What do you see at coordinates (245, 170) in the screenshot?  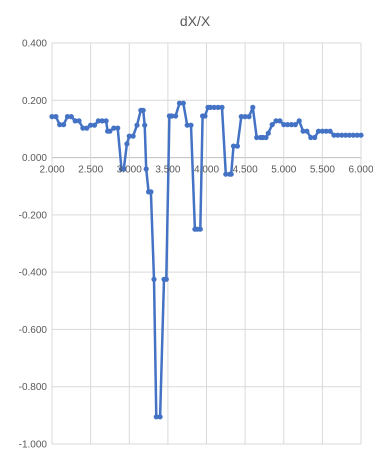 I see `x-tick-label: 4.500` at bounding box center [245, 170].